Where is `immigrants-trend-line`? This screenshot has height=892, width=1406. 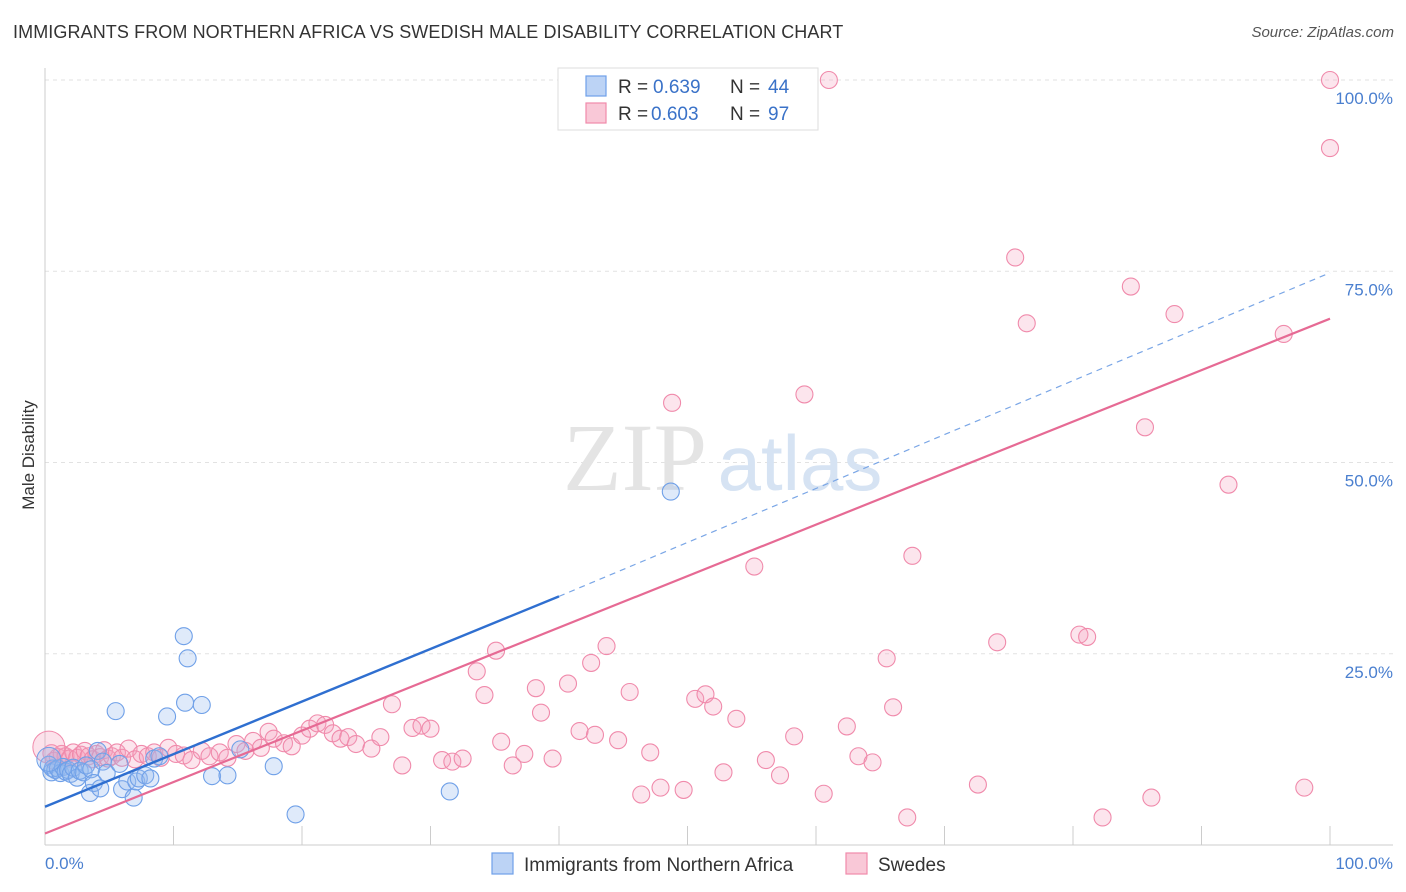
immigrants-trend-line is located at coordinates (302, 701).